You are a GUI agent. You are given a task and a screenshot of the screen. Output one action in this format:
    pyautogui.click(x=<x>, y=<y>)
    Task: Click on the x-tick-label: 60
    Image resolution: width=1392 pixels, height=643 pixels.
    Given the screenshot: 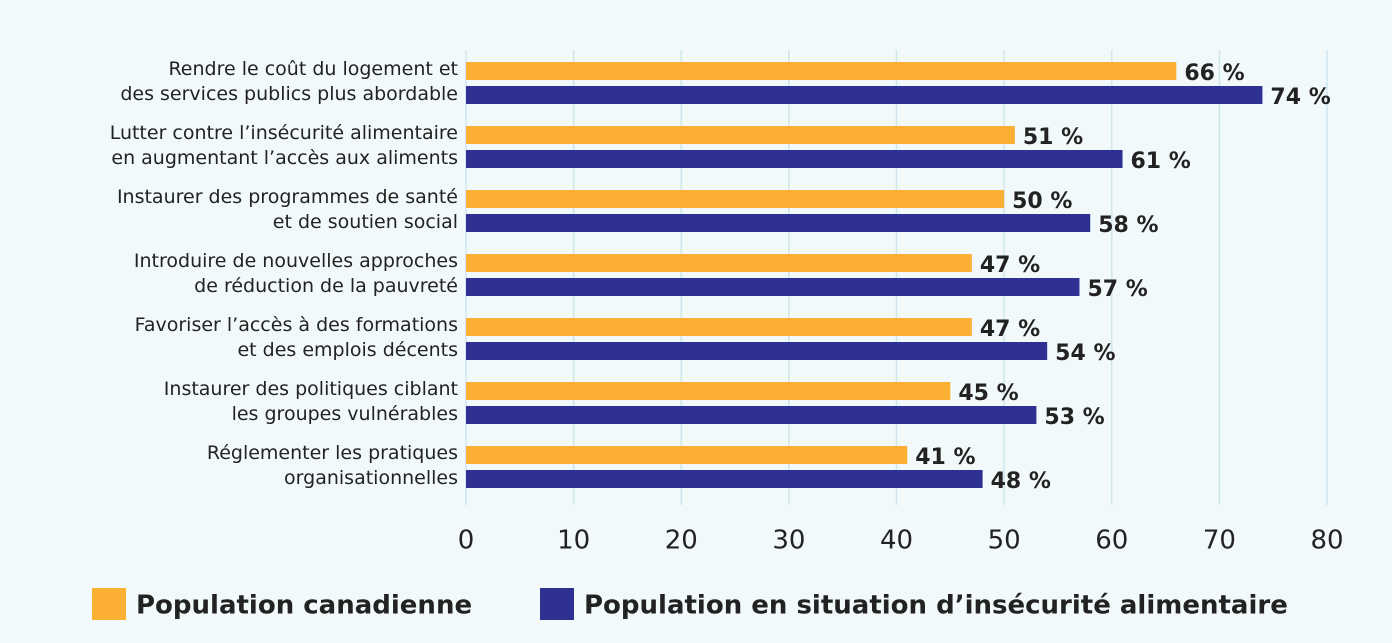 What is the action you would take?
    pyautogui.click(x=1111, y=541)
    